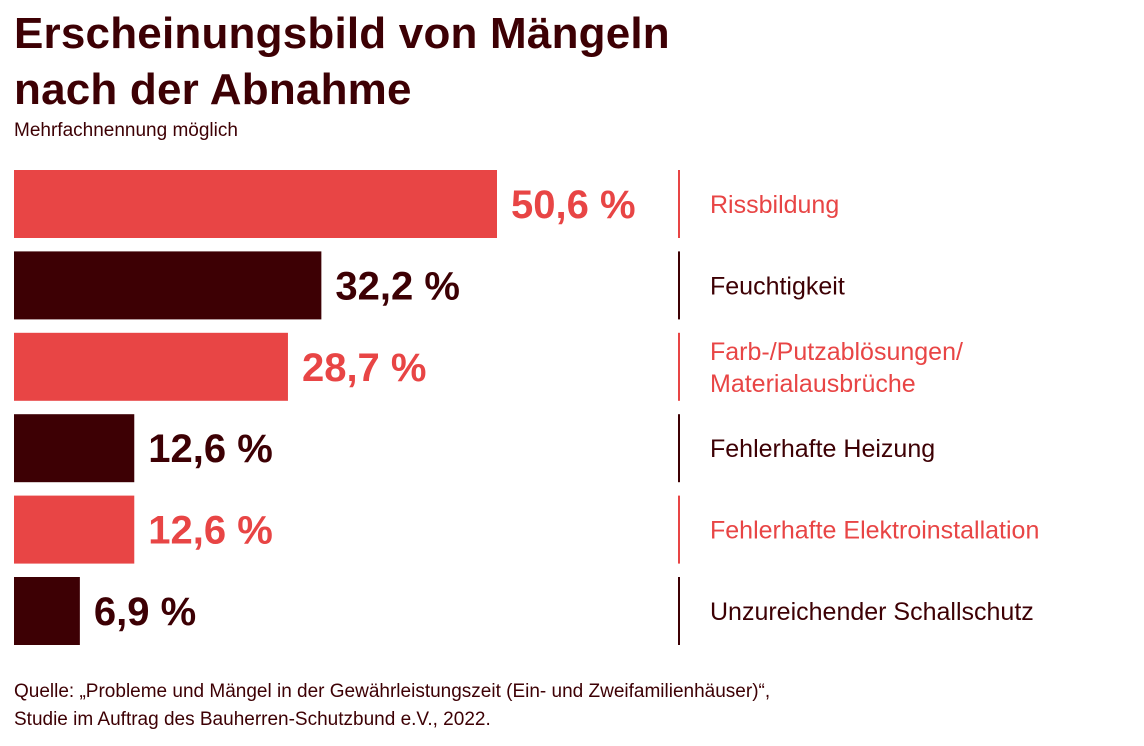 This screenshot has height=746, width=1144. Describe the element at coordinates (364, 368) in the screenshot. I see `value-label-3: 28,7 %` at that location.